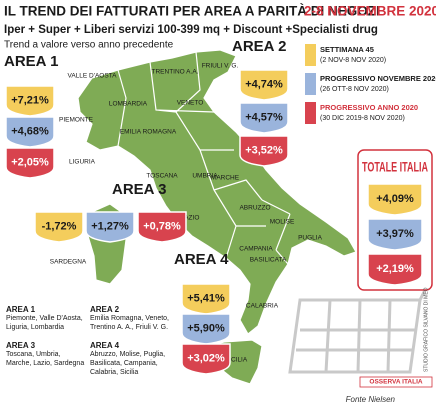 This screenshot has height=416, width=436. What do you see at coordinates (254, 208) in the screenshot?
I see `region-label: ABRUZZO` at bounding box center [254, 208].